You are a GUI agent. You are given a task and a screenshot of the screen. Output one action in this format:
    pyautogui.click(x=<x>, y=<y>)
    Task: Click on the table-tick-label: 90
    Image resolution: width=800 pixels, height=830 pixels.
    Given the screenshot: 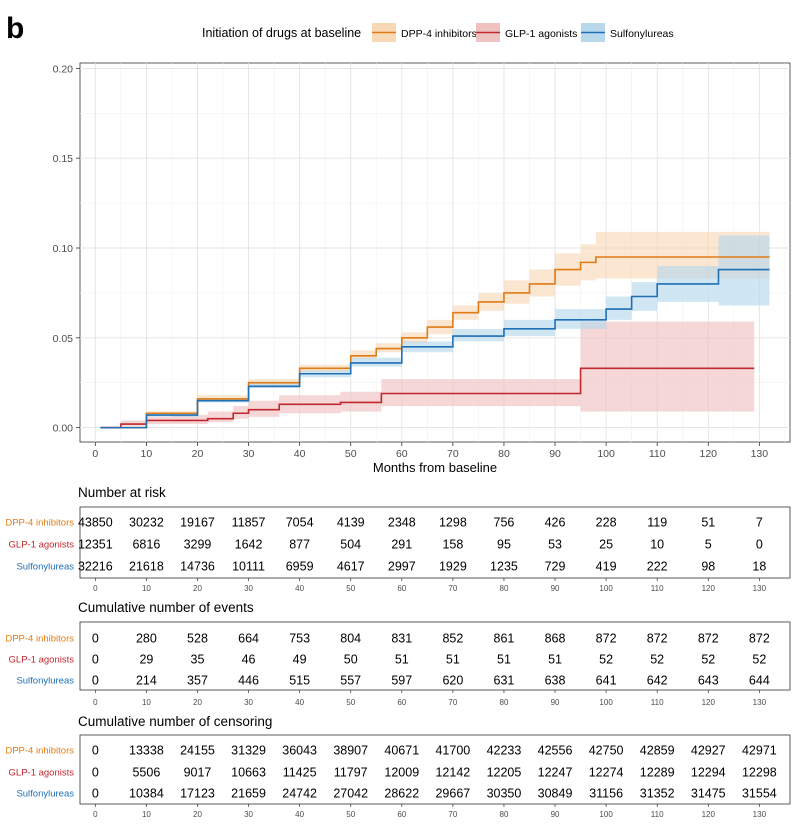 What is the action you would take?
    pyautogui.click(x=555, y=588)
    